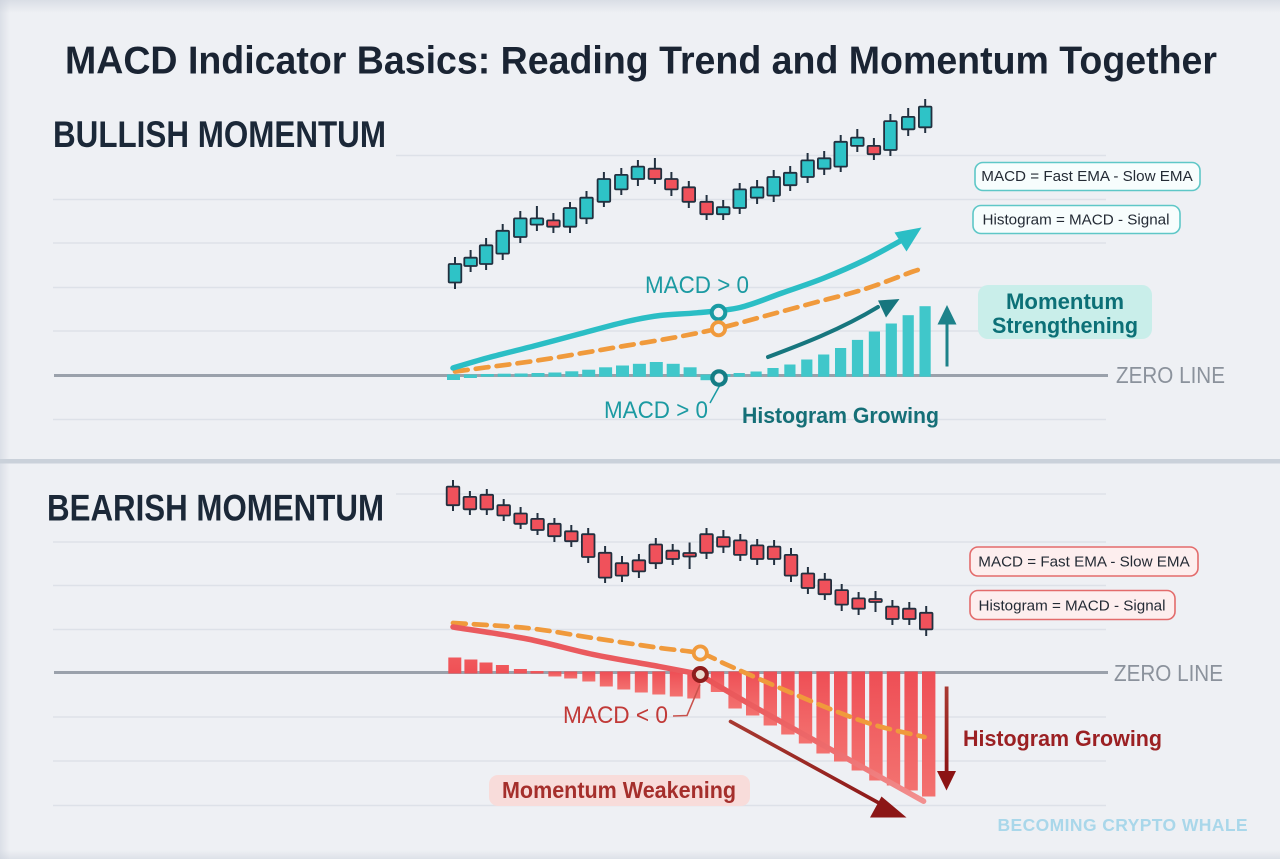 The image size is (1280, 859). I want to click on svg-text: Momentum Weakening, so click(619, 790).